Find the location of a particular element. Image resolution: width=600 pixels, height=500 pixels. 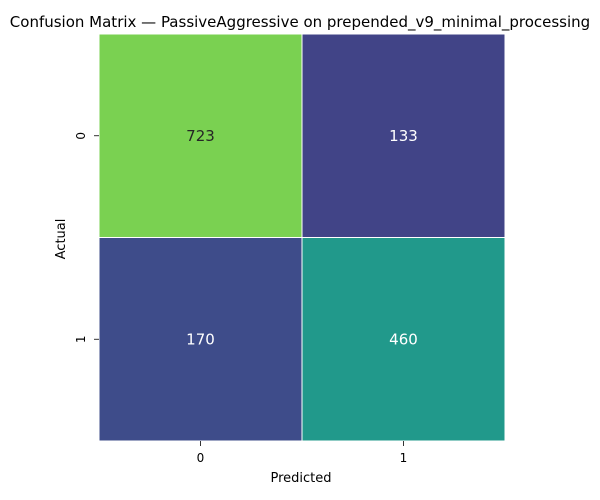

x-tick-label-1: 1 is located at coordinates (404, 458).